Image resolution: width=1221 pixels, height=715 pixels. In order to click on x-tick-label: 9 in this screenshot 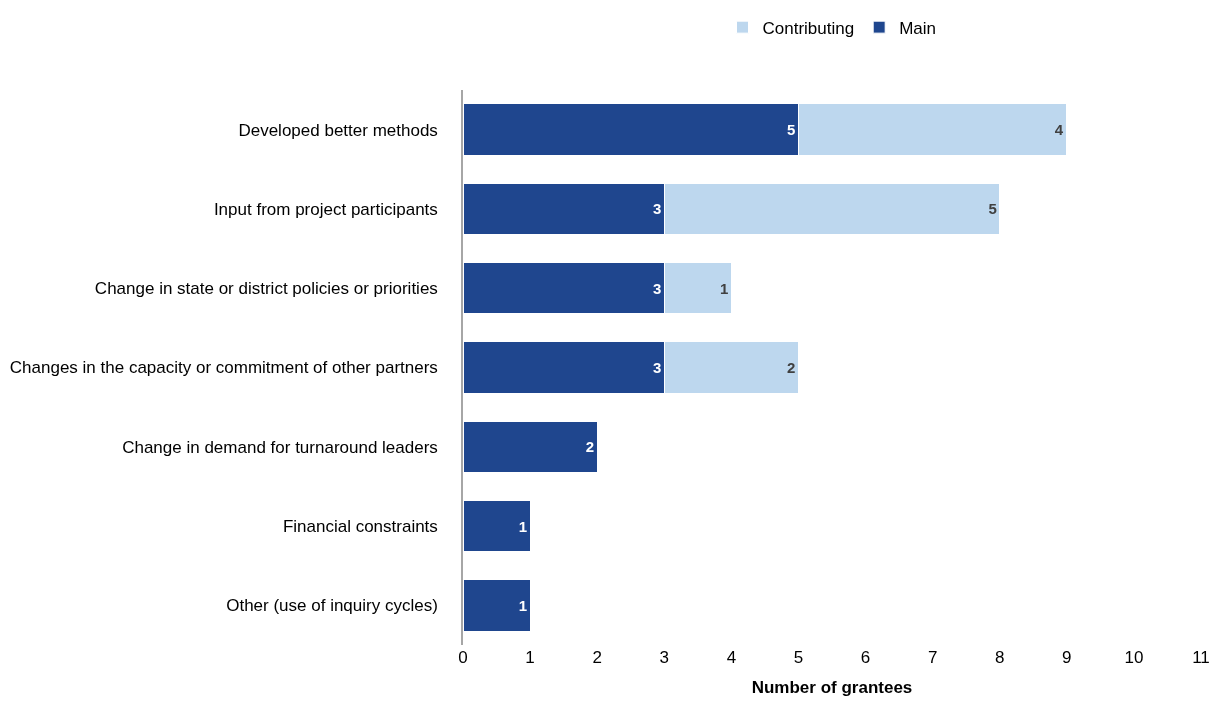, I will do `click(1067, 657)`.